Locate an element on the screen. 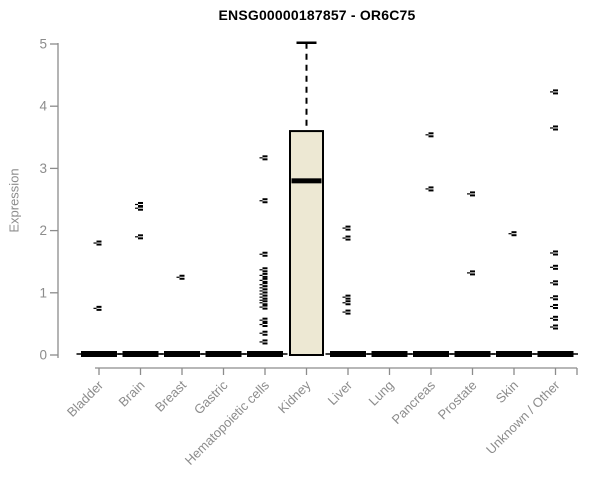 Image resolution: width=600 pixels, height=500 pixels. y-tick-label: 2 is located at coordinates (43, 230).